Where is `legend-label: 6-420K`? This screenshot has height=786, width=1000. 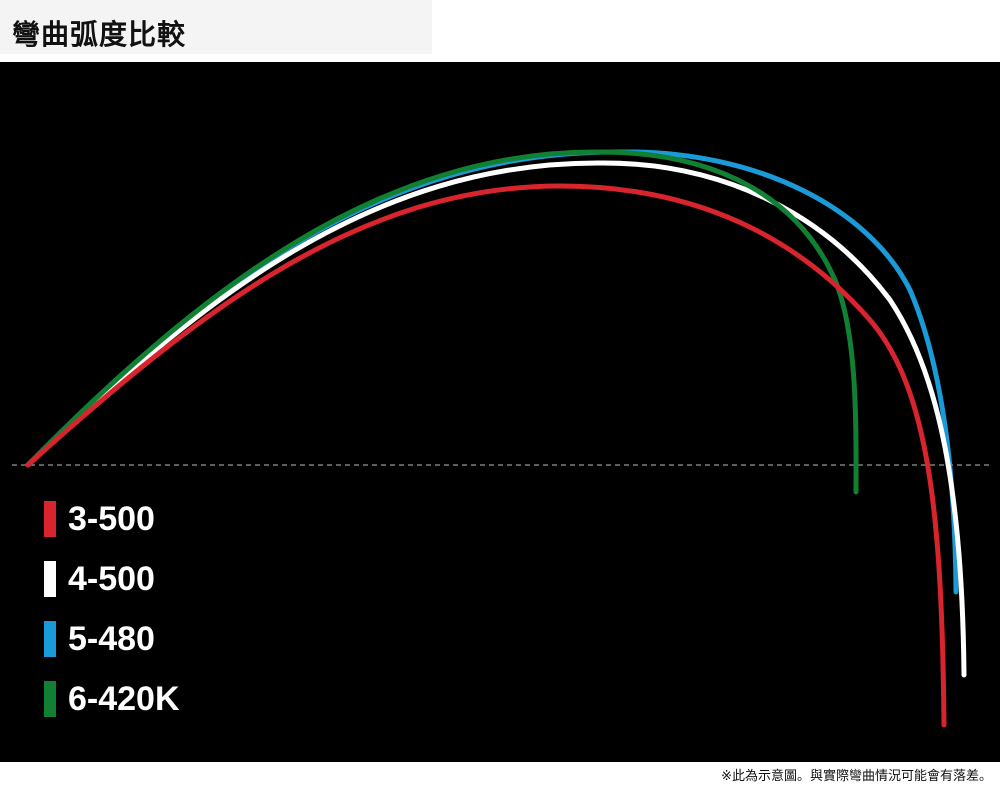
legend-label: 6-420K is located at coordinates (124, 699).